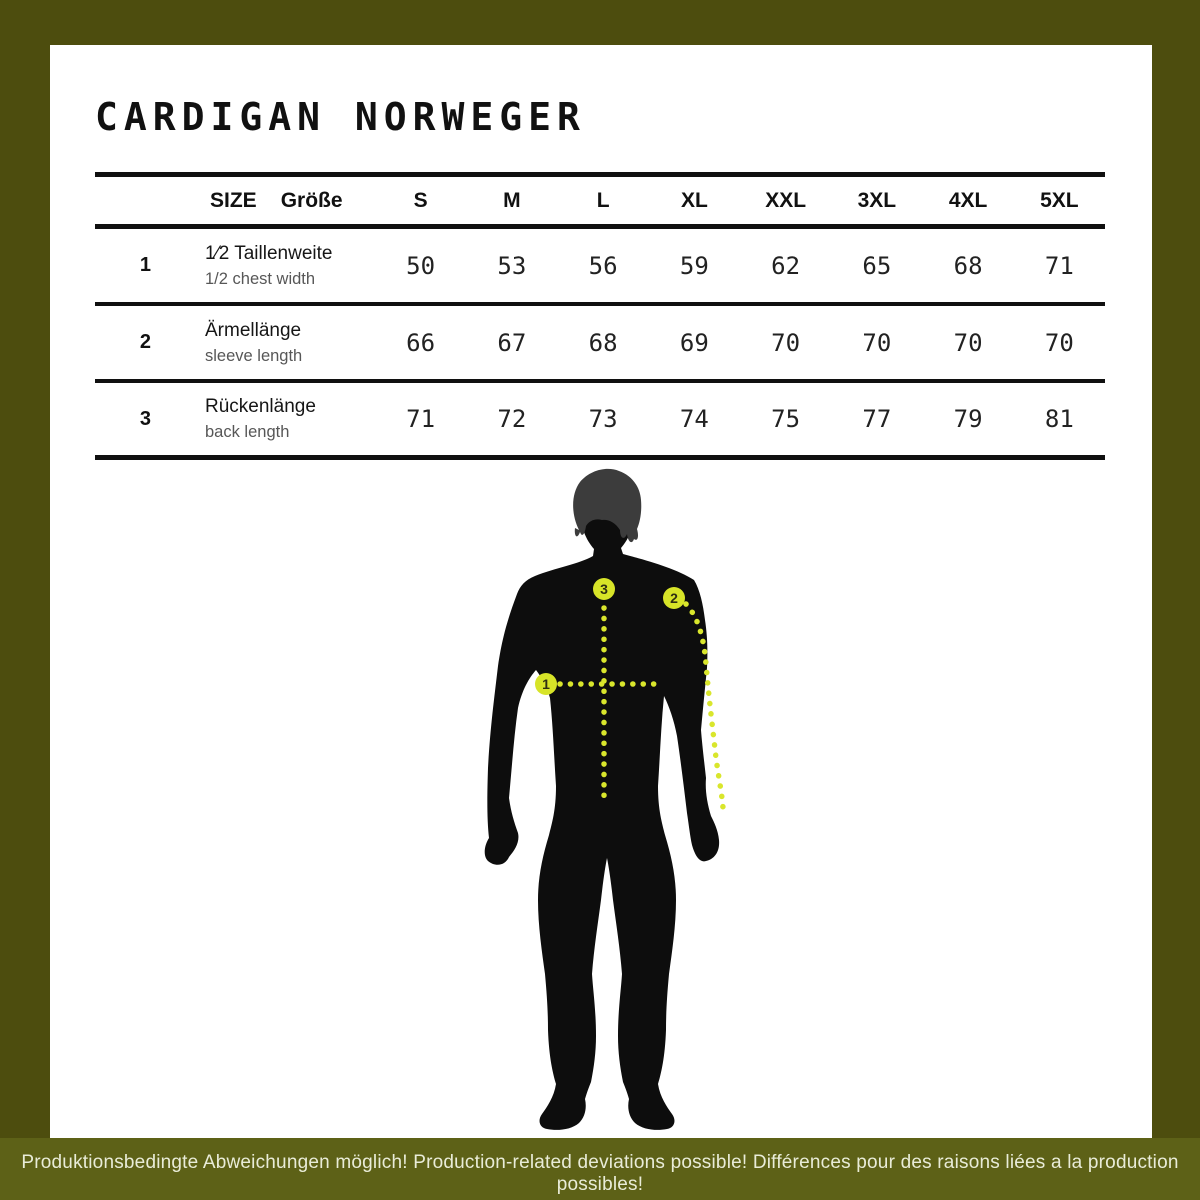  I want to click on measurement-figure: 1 2 3, so click(620, 802).